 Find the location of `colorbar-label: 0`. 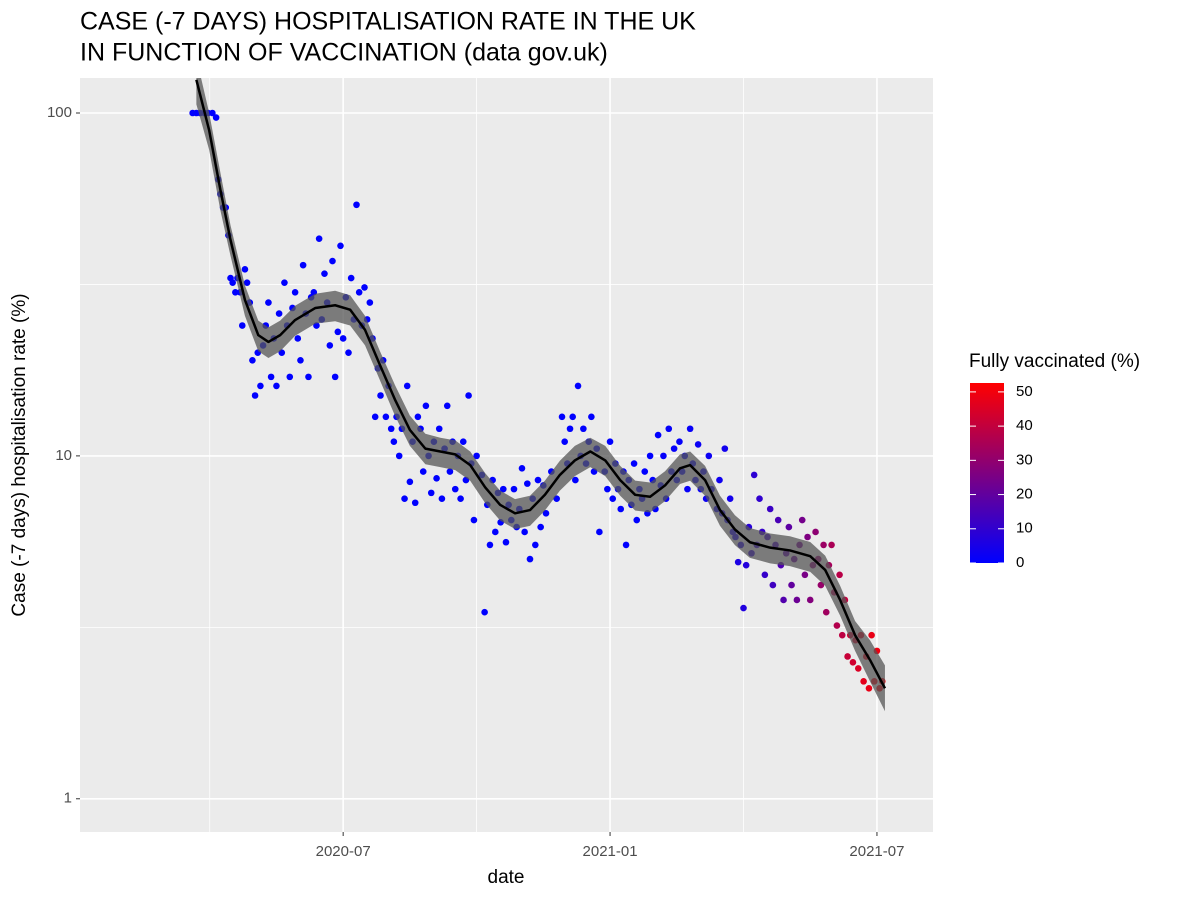

colorbar-label: 0 is located at coordinates (1020, 562).